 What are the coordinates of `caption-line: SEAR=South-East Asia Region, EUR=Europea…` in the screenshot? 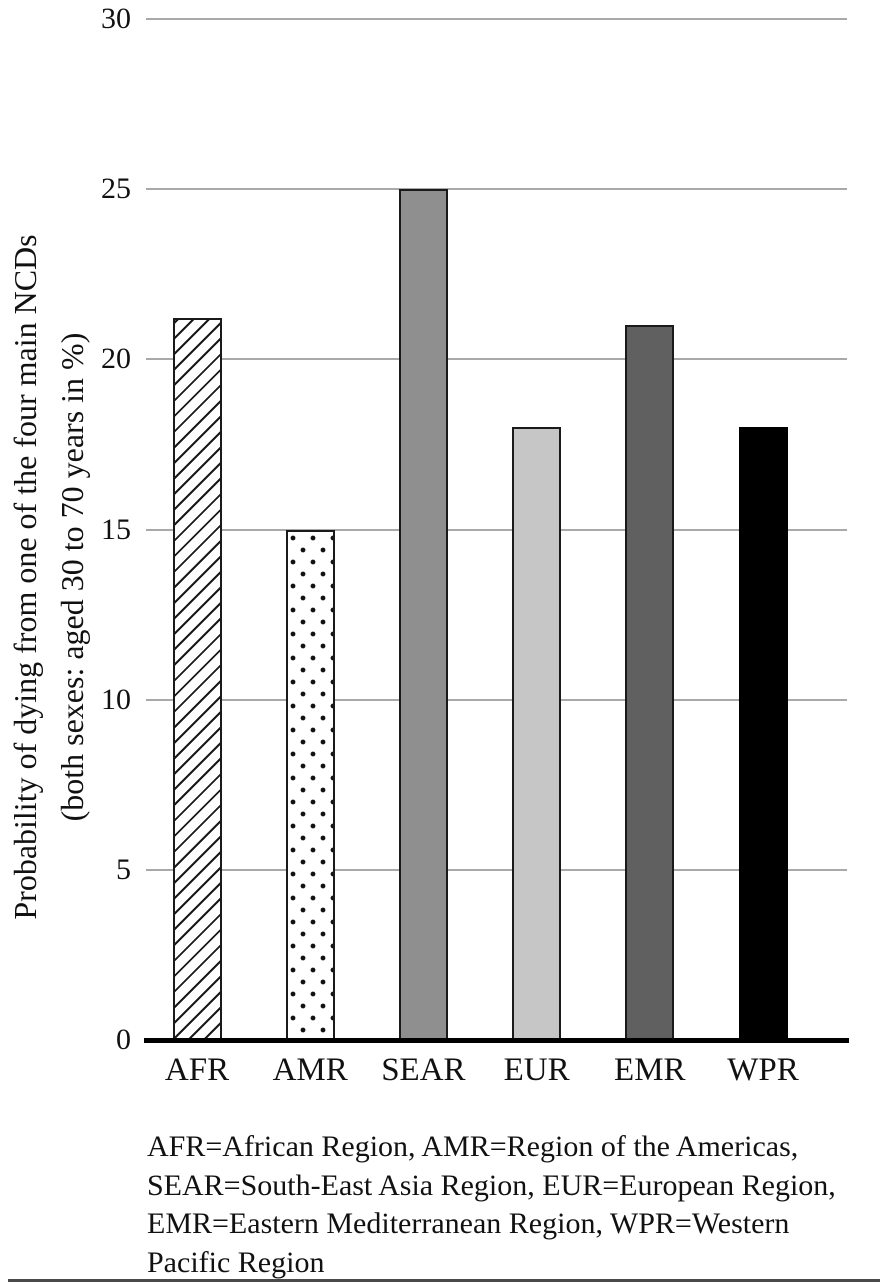 It's located at (491, 1185).